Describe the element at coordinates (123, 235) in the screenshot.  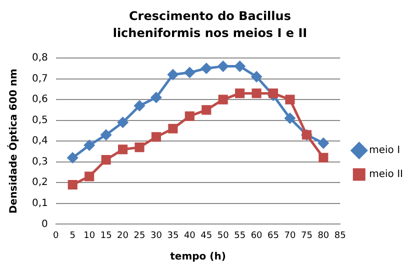
I see `x-tick-label: 20` at that location.